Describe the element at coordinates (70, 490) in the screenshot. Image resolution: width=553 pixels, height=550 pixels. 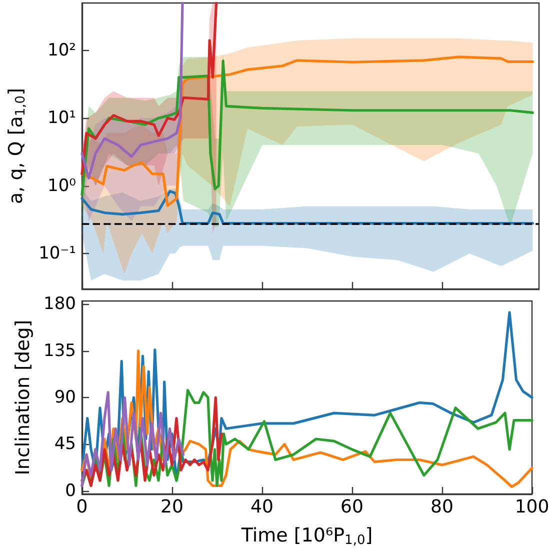
I see `y-tick-label: 0` at that location.